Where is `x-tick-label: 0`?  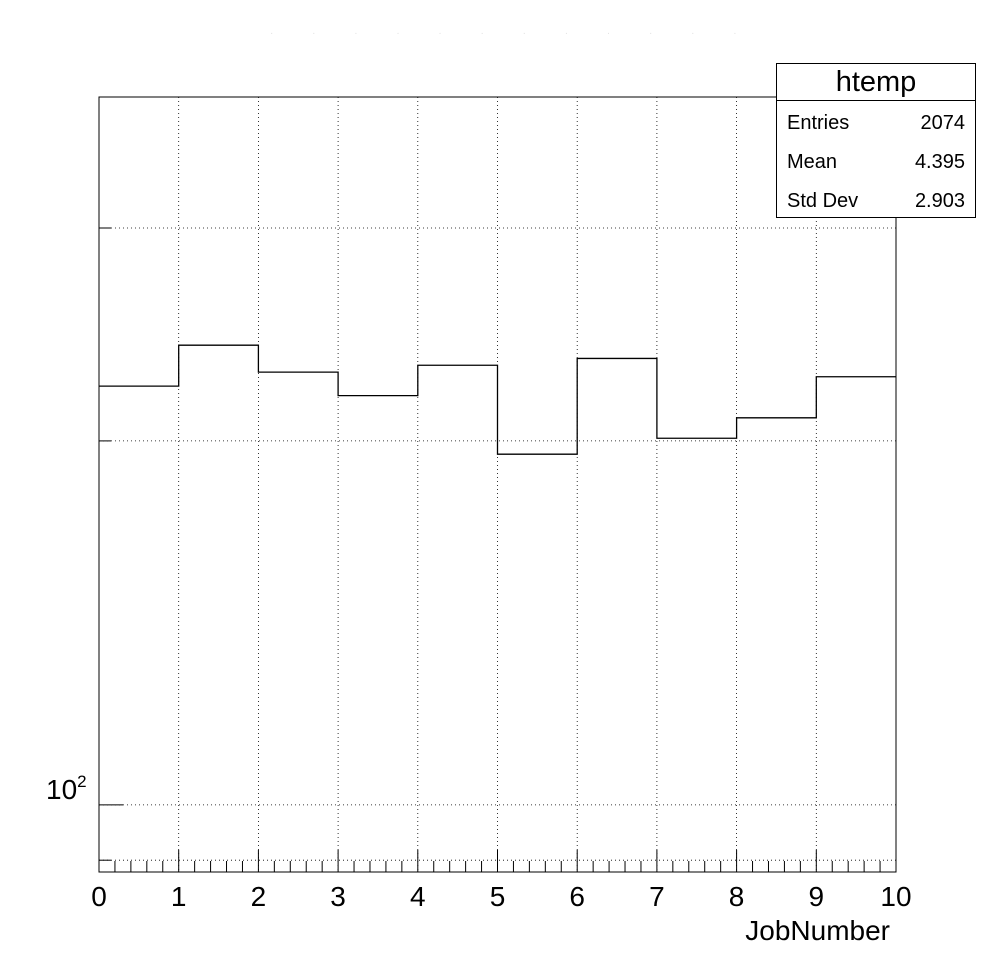 x-tick-label: 0 is located at coordinates (99, 896).